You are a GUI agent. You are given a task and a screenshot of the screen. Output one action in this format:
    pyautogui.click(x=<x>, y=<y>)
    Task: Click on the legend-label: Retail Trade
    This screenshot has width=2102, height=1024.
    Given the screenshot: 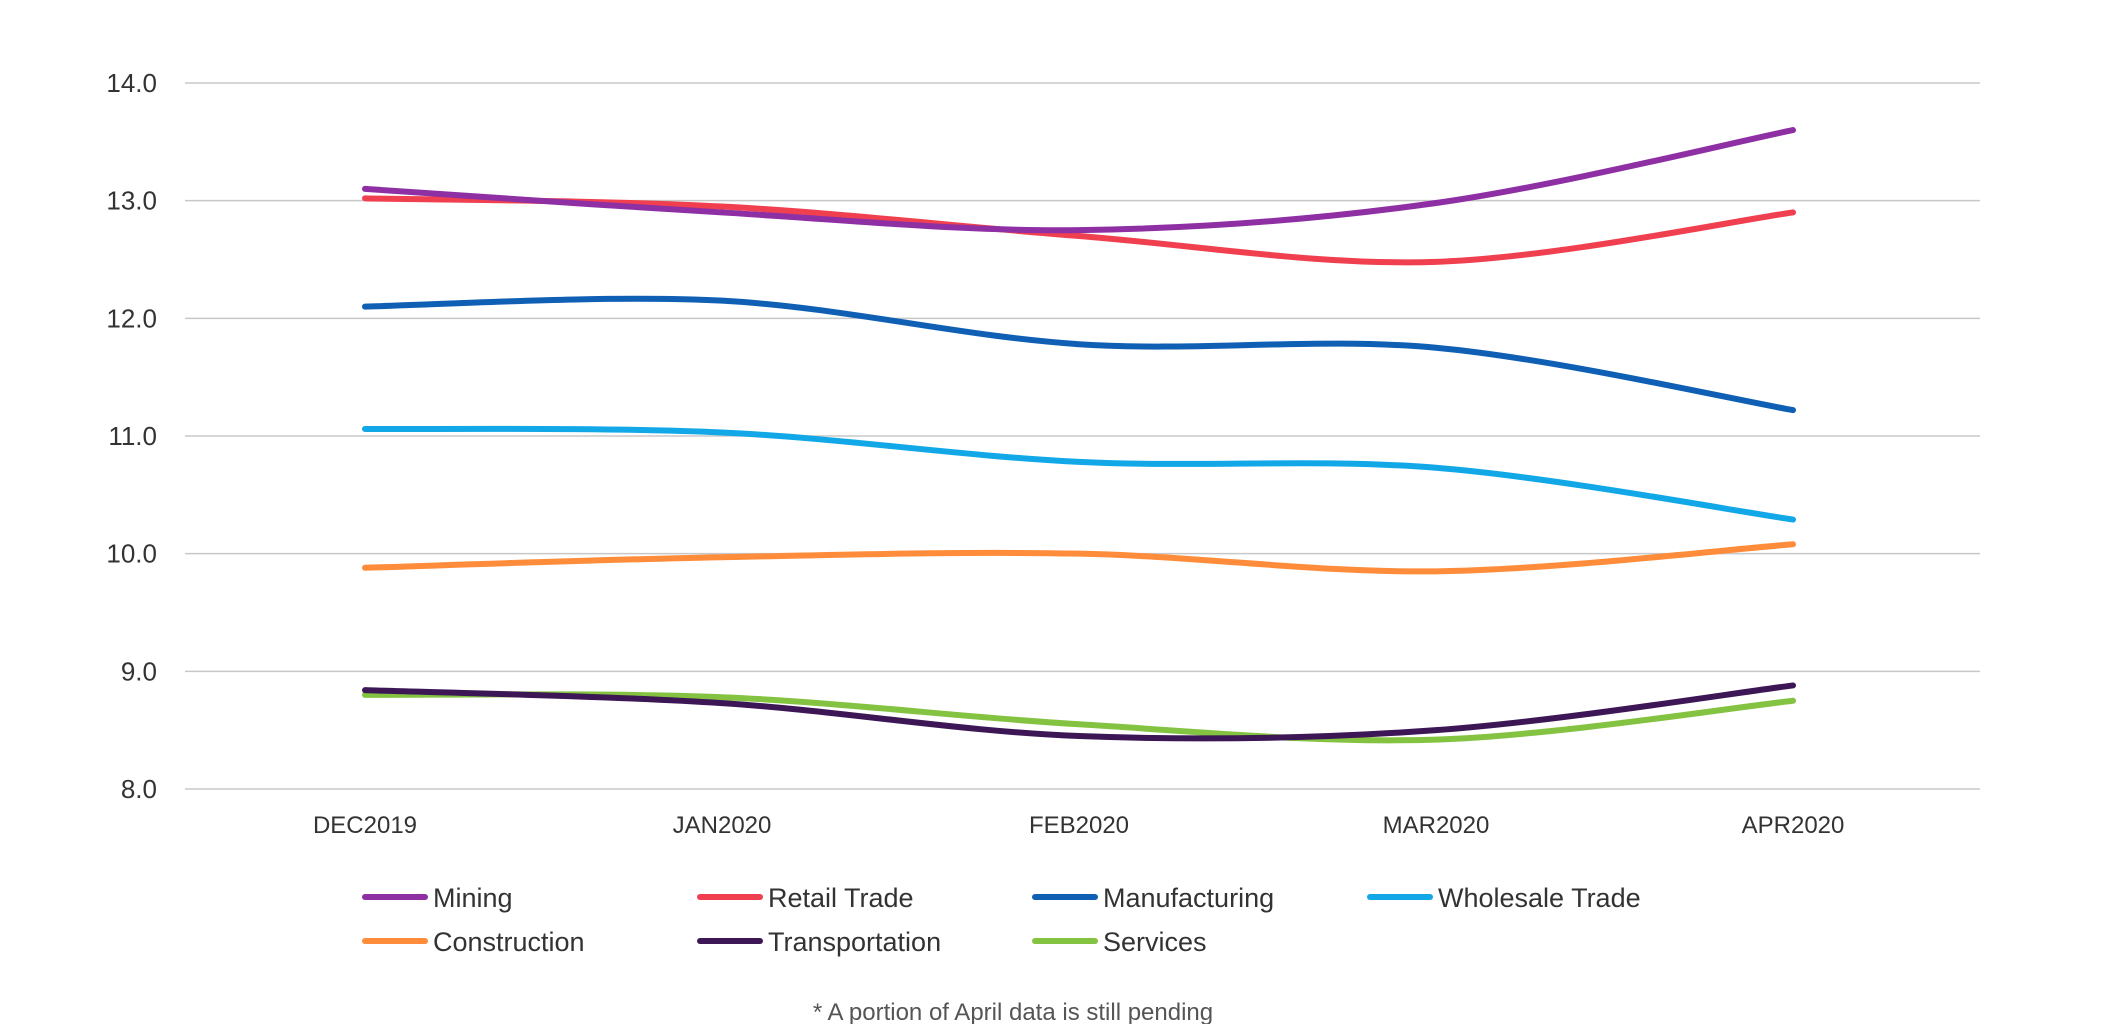 What is the action you would take?
    pyautogui.click(x=841, y=898)
    